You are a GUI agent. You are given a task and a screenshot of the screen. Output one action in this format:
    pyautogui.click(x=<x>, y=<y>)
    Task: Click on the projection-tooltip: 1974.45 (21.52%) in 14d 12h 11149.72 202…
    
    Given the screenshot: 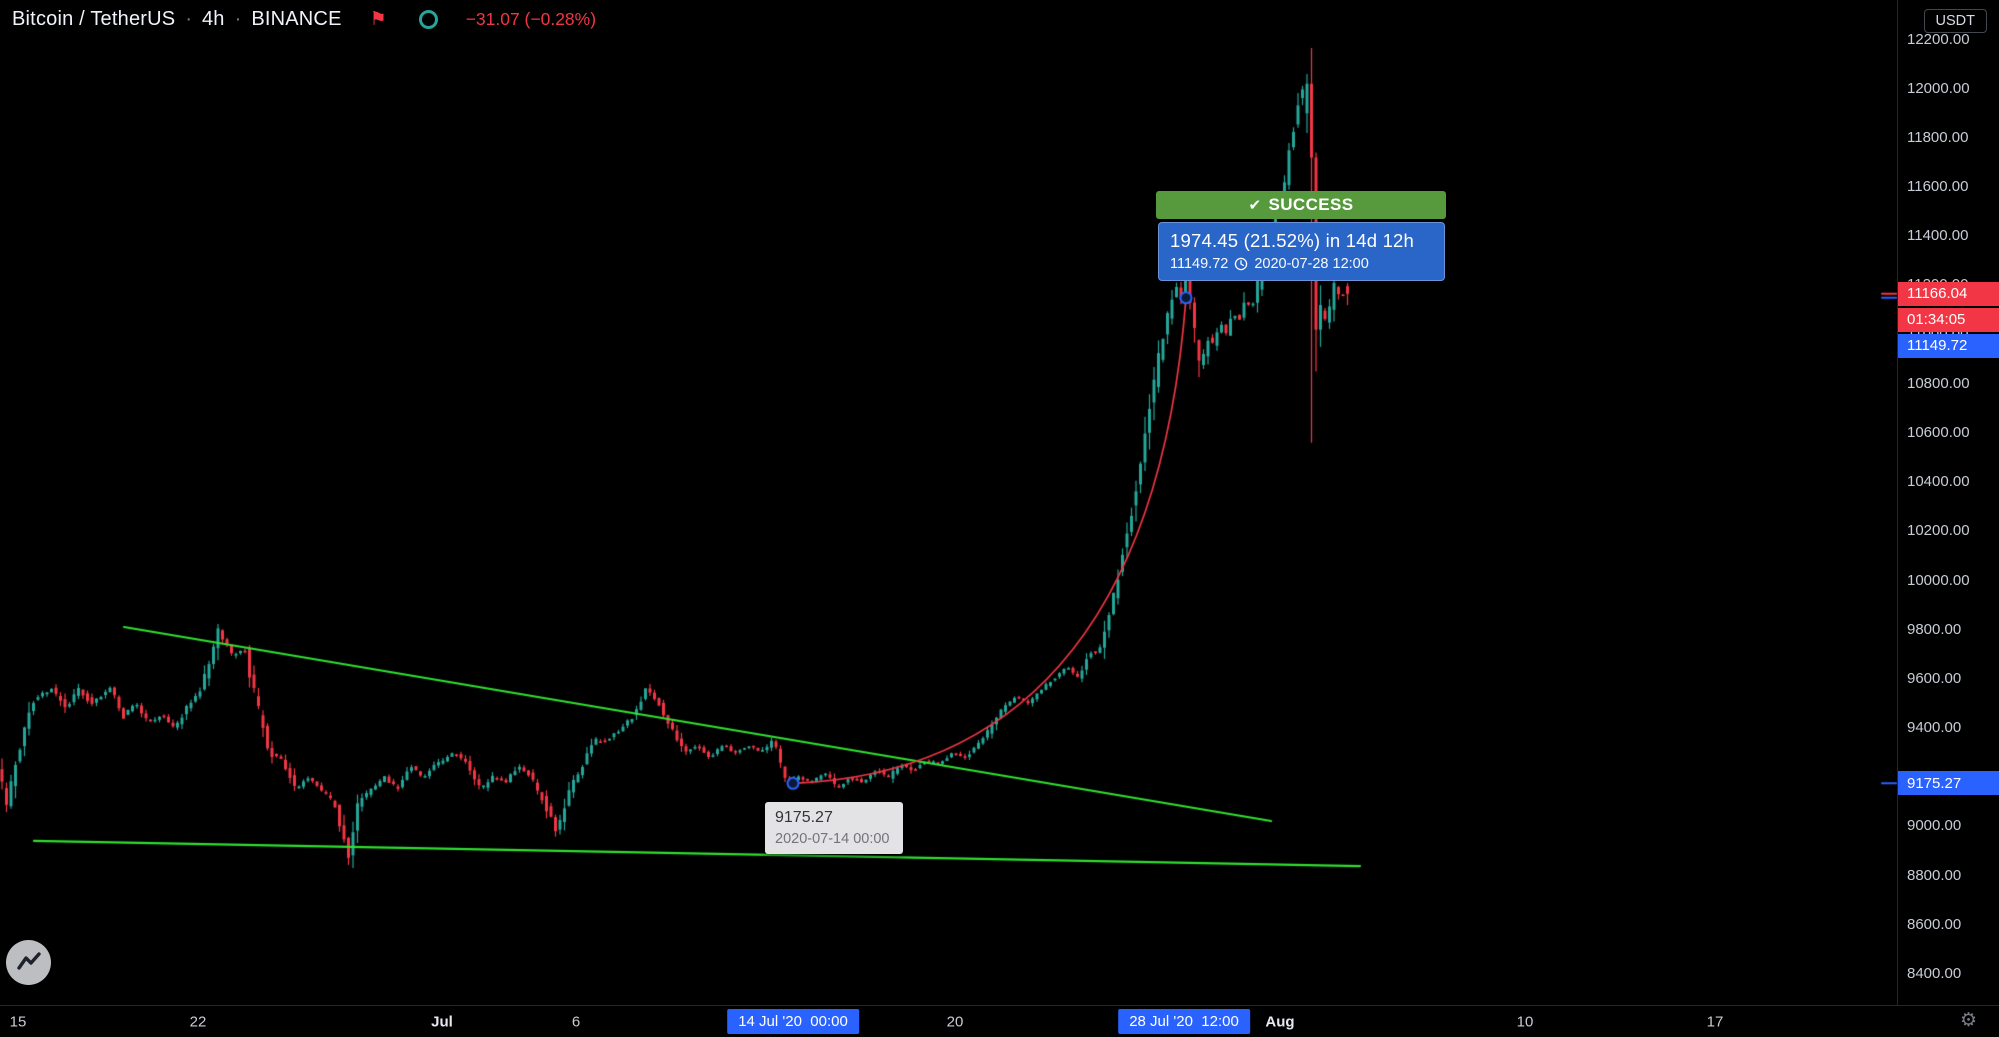 What is the action you would take?
    pyautogui.click(x=1301, y=251)
    